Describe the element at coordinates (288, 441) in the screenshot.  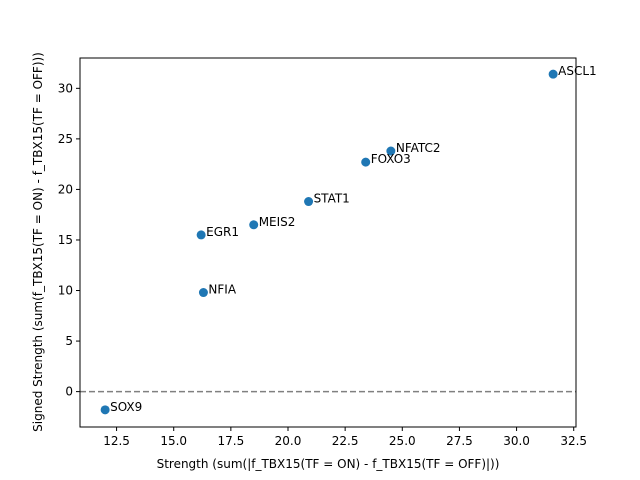
I see `x-tick-label: 20.0` at that location.